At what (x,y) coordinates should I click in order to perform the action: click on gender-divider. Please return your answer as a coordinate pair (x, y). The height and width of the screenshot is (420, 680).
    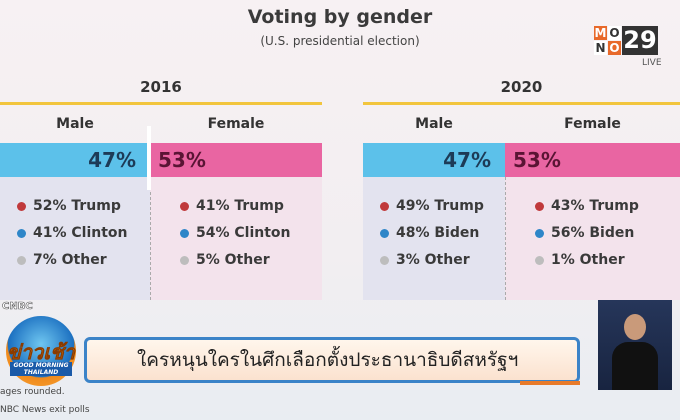
    Looking at the image, I should click on (149, 158).